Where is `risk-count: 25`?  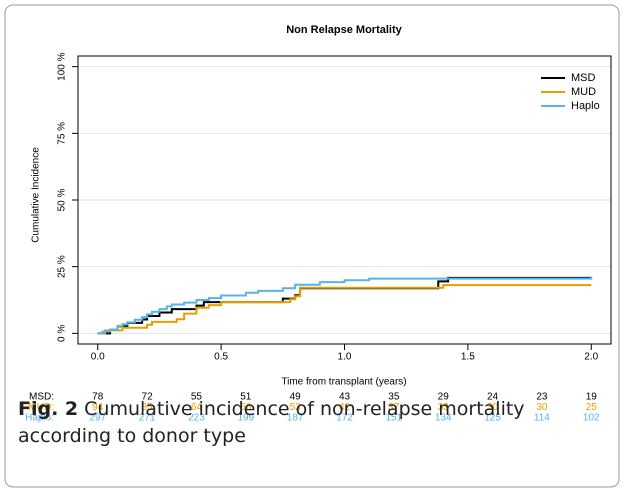 risk-count: 25 is located at coordinates (592, 407).